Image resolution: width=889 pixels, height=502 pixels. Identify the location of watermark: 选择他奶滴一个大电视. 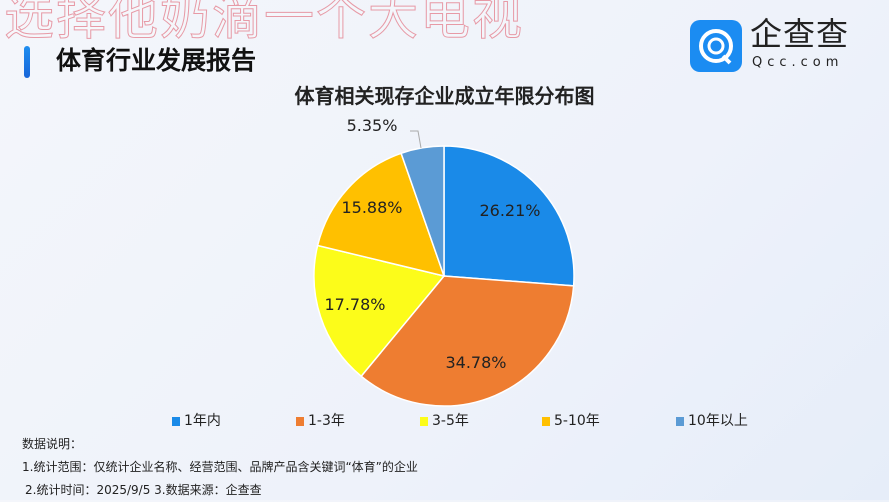
(264, 23).